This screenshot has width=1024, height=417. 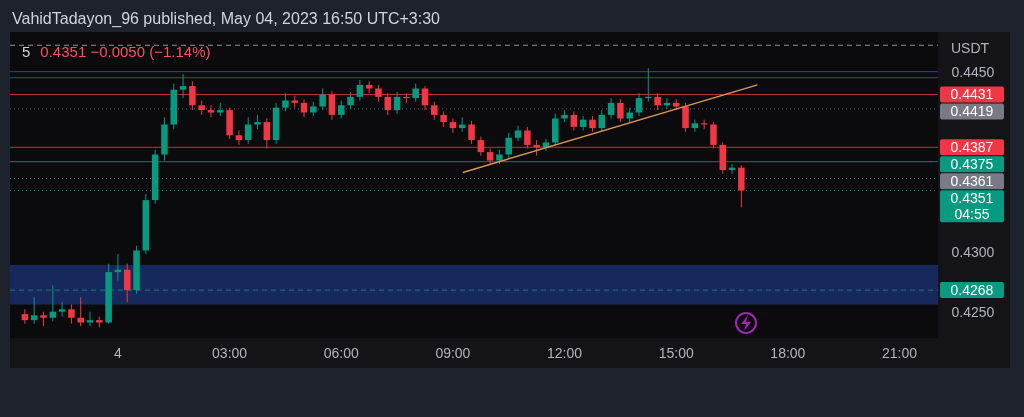 What do you see at coordinates (973, 311) in the screenshot?
I see `y-tick-label: 0.4250` at bounding box center [973, 311].